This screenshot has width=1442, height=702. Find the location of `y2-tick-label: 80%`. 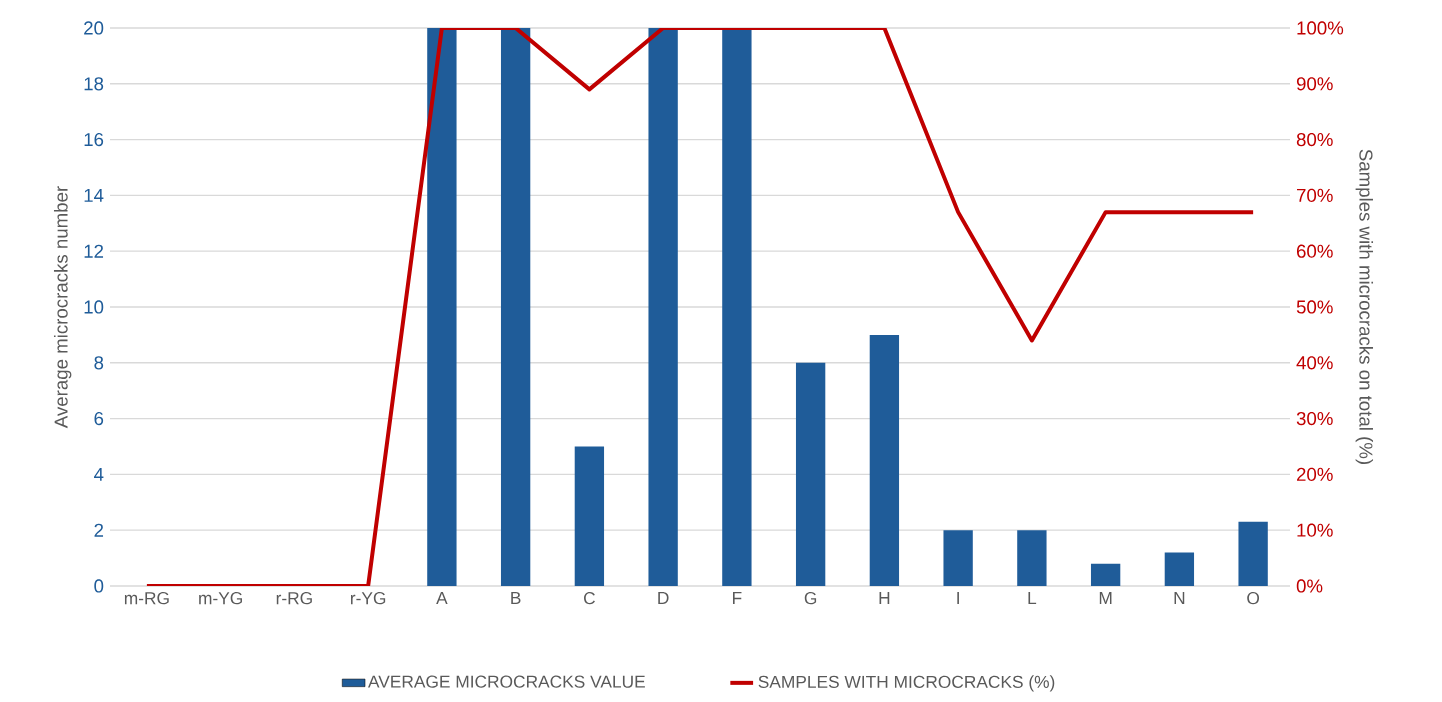

y2-tick-label: 80% is located at coordinates (1314, 139).